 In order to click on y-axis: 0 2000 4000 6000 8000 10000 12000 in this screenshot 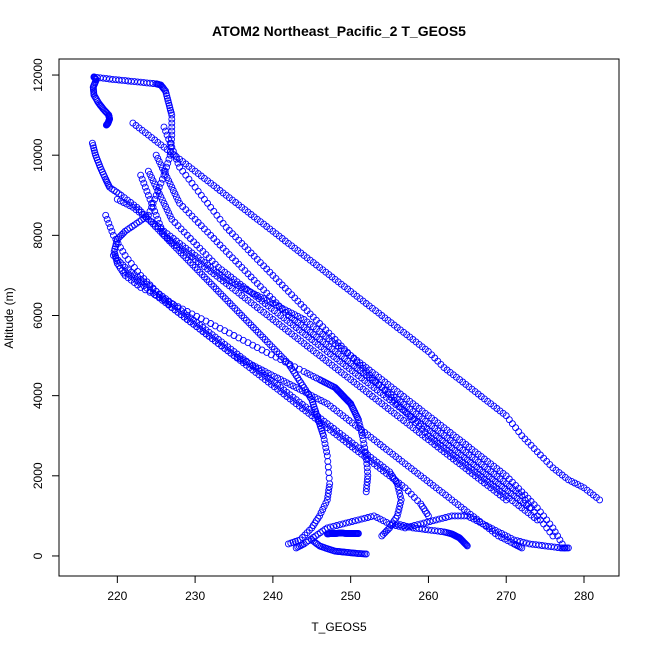, I will do `click(45, 308)`.